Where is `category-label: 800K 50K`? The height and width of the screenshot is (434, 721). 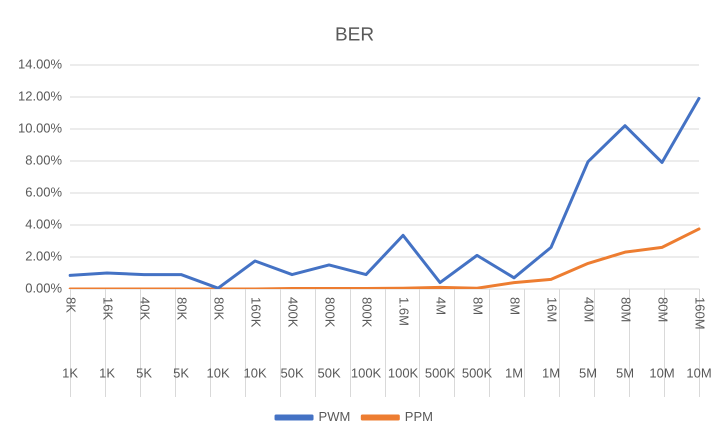
category-label: 800K 50K is located at coordinates (329, 339).